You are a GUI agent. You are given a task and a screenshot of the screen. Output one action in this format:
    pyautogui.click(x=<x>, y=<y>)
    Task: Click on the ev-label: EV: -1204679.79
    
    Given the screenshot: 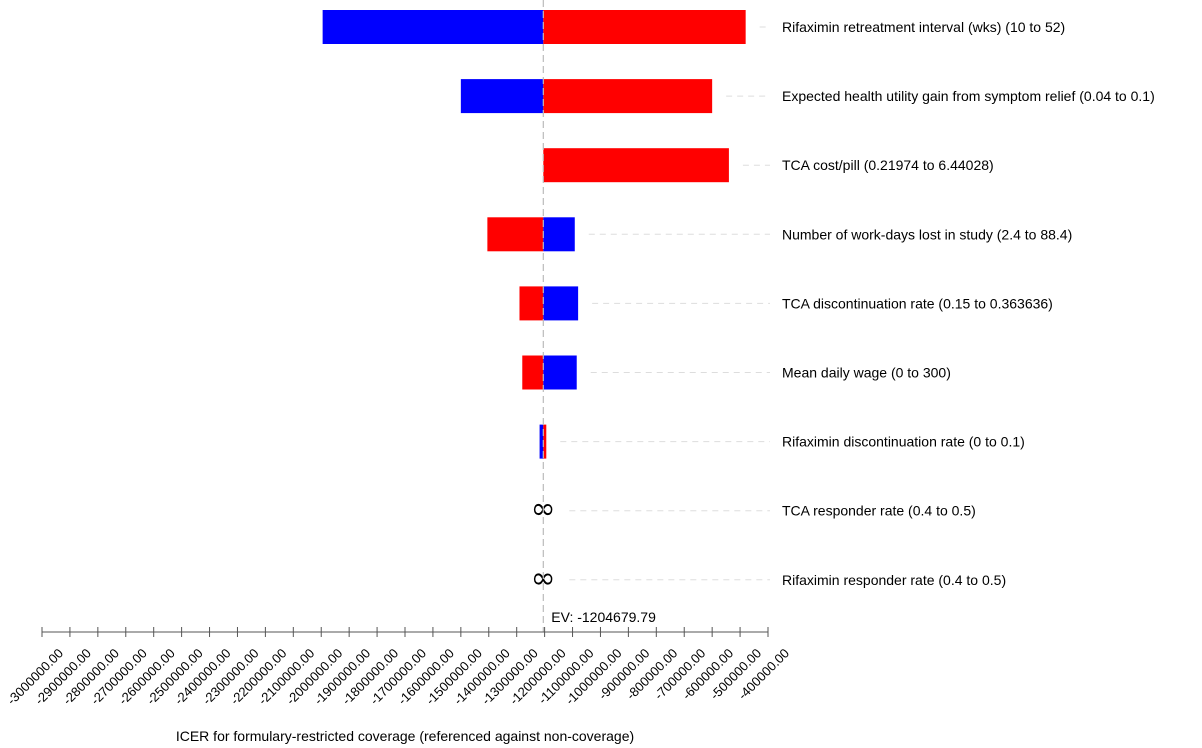 What is the action you would take?
    pyautogui.click(x=603, y=617)
    